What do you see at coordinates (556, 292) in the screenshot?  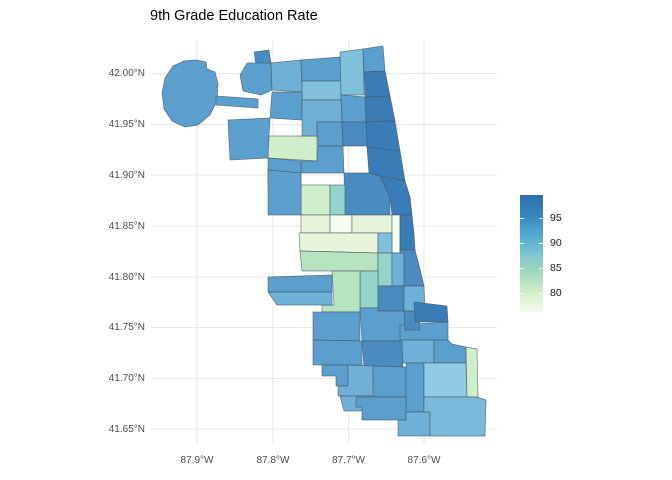 I see `legend-tick-label: 80` at bounding box center [556, 292].